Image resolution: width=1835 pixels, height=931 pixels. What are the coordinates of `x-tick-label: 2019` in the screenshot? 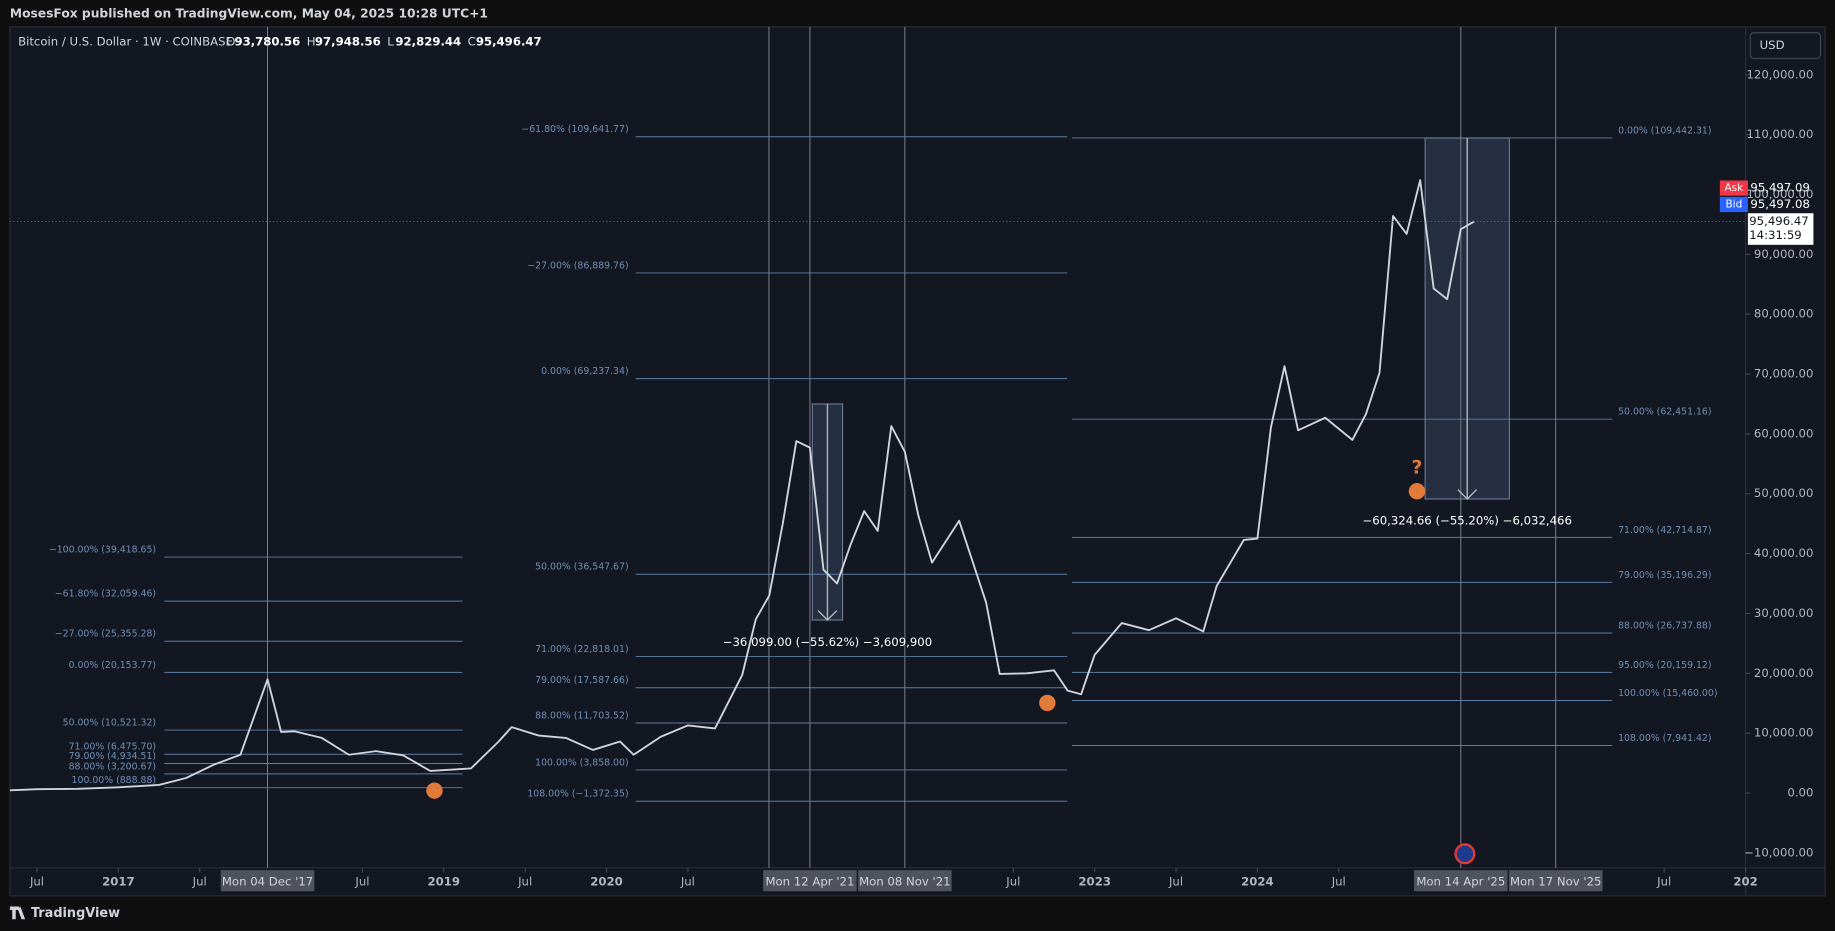 It's located at (444, 881).